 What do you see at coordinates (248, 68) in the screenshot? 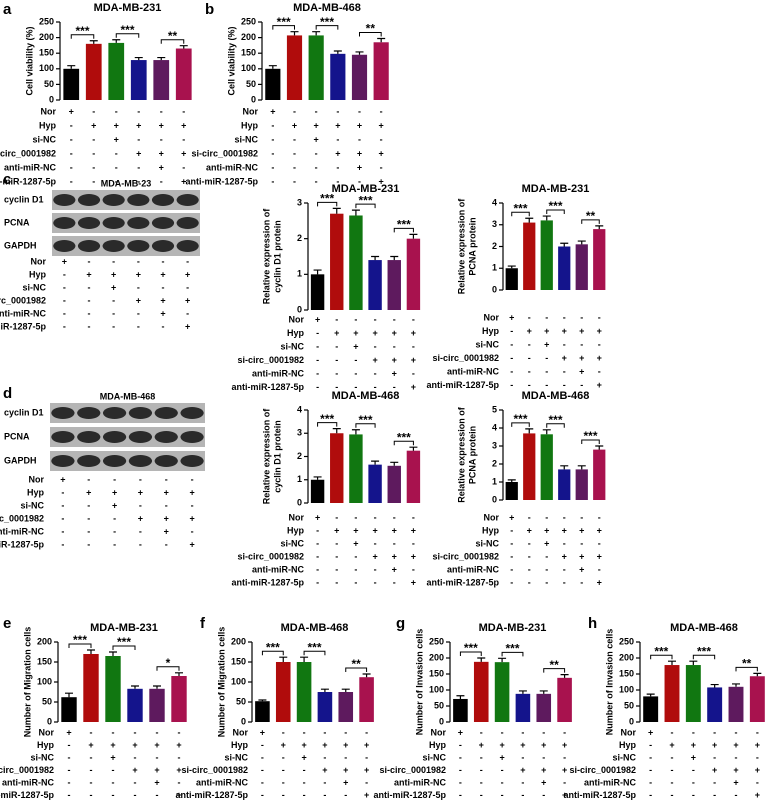
I see `y-tick-label: 100` at bounding box center [248, 68].